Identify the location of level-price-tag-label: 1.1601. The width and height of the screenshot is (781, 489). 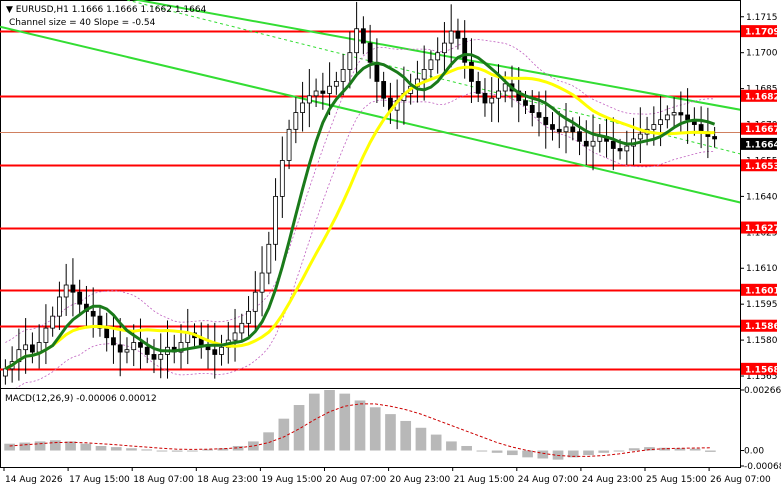
(762, 291).